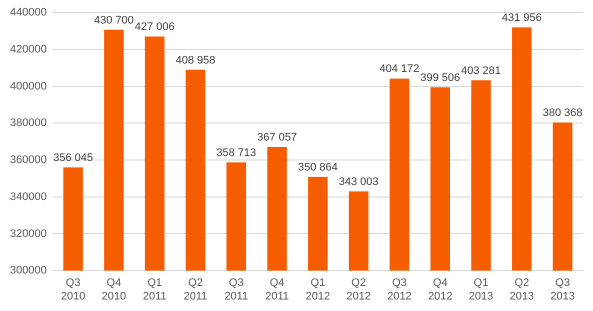  What do you see at coordinates (399, 289) in the screenshot?
I see `x-tick-label: Q3 2012` at bounding box center [399, 289].